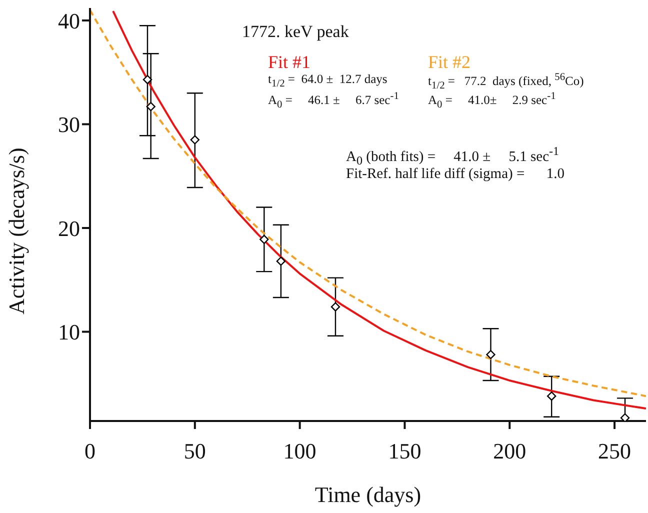 This screenshot has width=648, height=513. What do you see at coordinates (333, 101) in the screenshot?
I see `annotation: A$_{0}$ = 46.1 ± 6.7 sec$^{-1}$` at bounding box center [333, 101].